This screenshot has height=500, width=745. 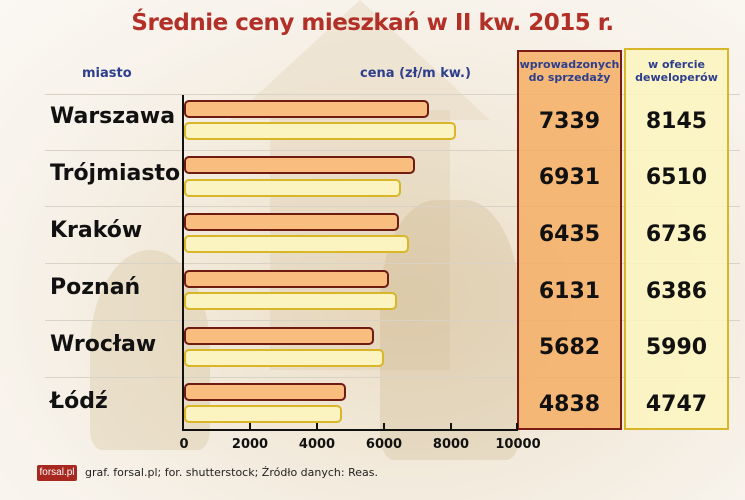 What do you see at coordinates (676, 347) in the screenshot?
I see `value-developer-offer: 5990` at bounding box center [676, 347].